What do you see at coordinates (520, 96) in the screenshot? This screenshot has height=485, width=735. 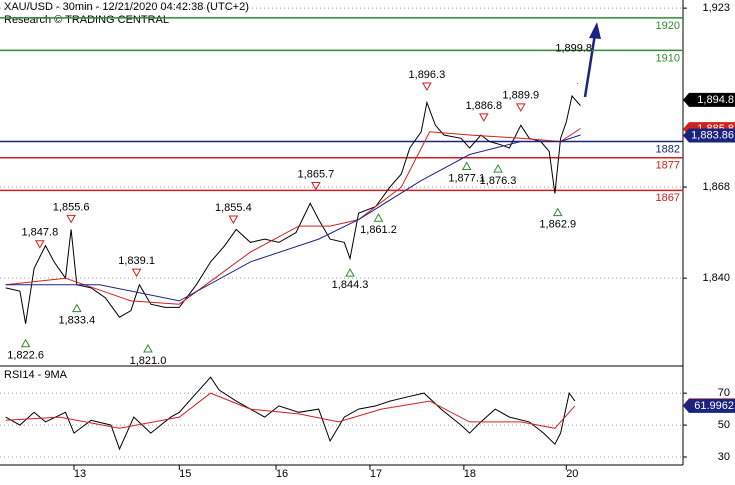 I see `annotation-label: 1,889.9` at bounding box center [520, 96].